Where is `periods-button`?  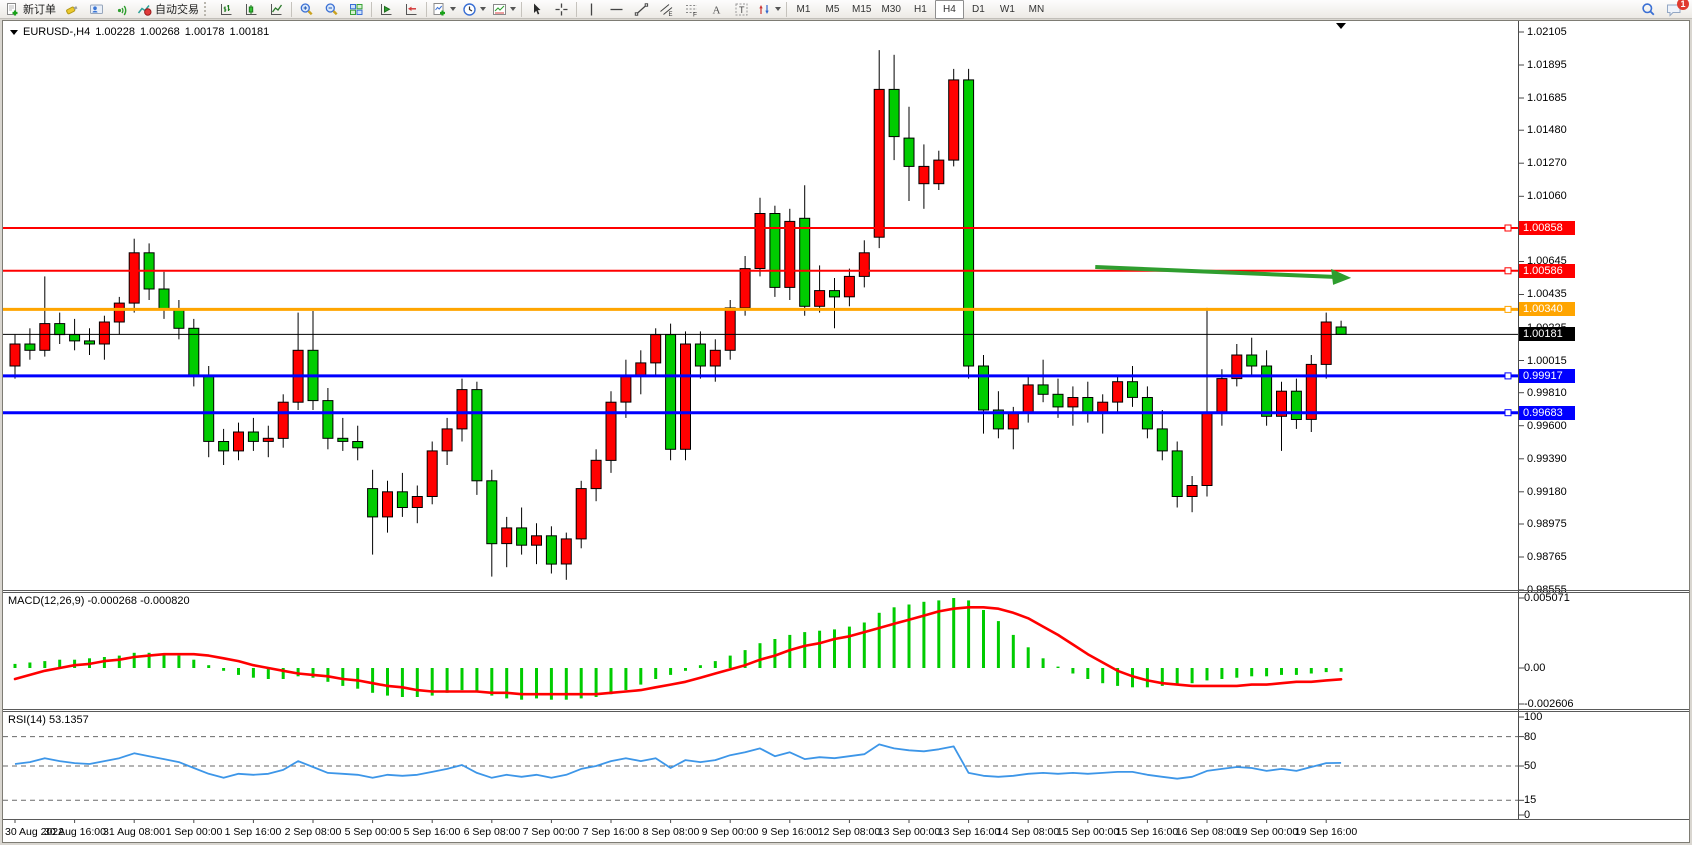 periods-button is located at coordinates (474, 9).